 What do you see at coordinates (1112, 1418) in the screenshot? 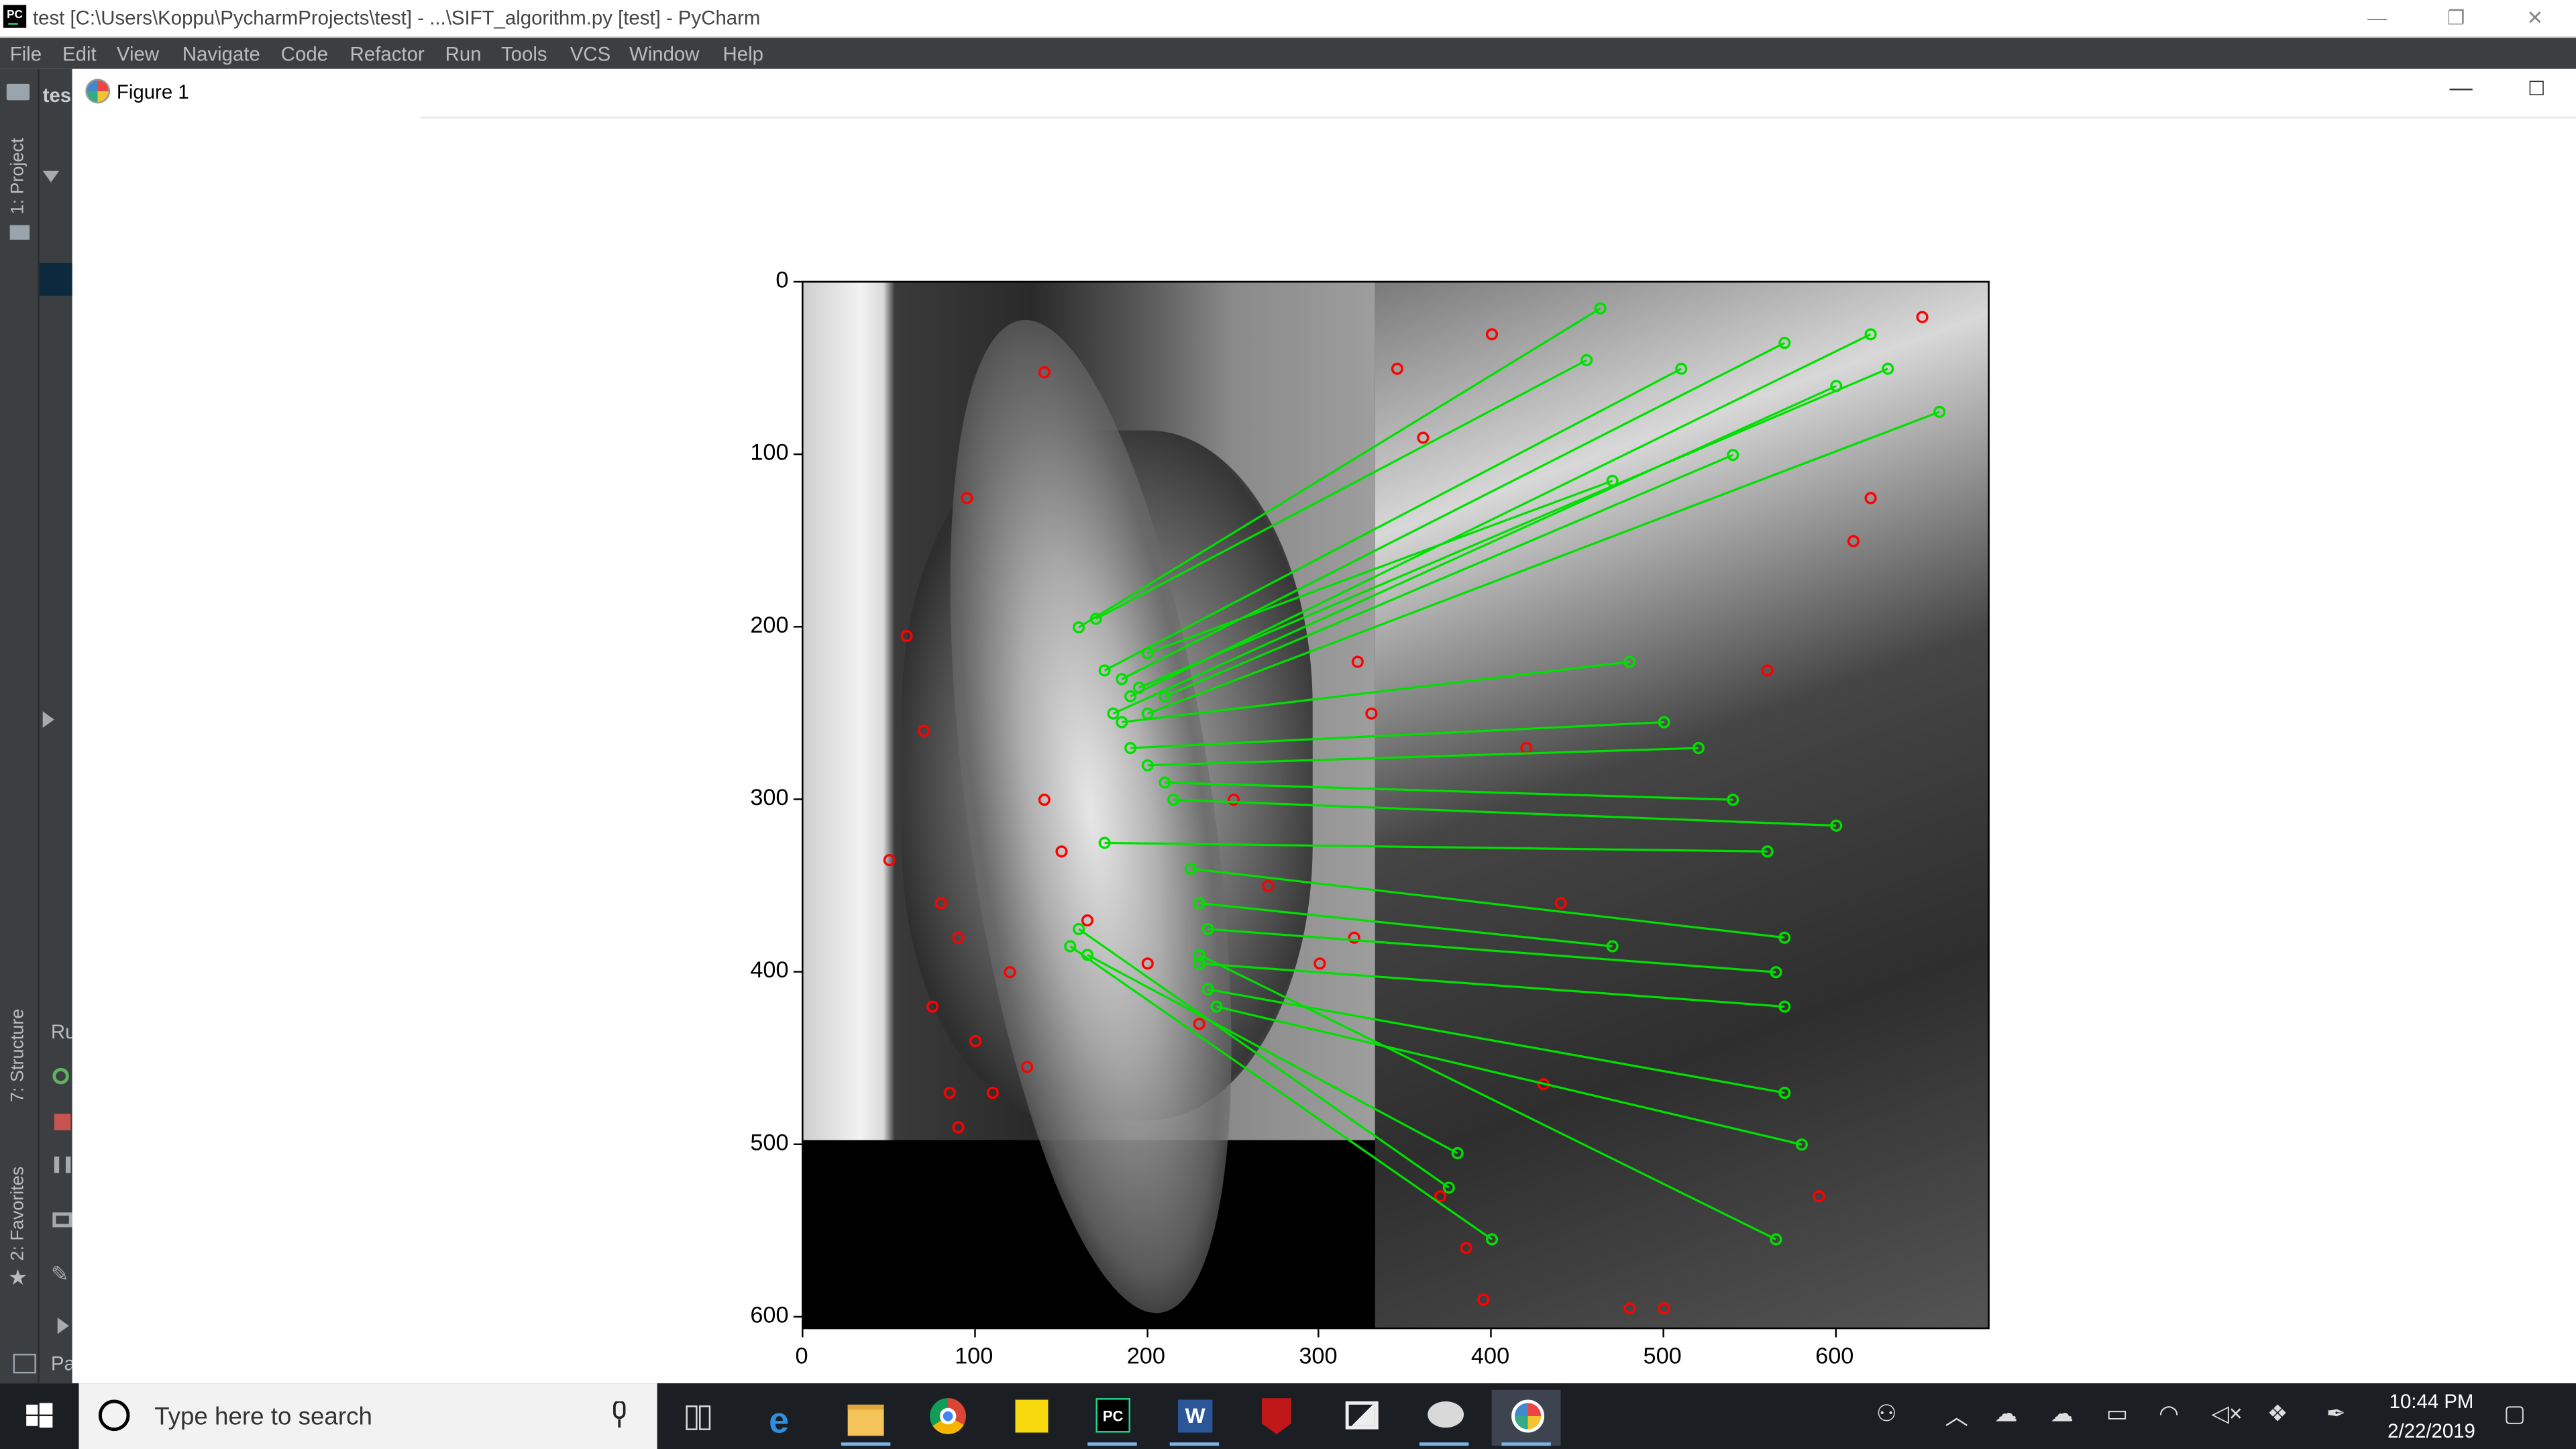
I see `pycharm-taskbar-icon: PC` at bounding box center [1112, 1418].